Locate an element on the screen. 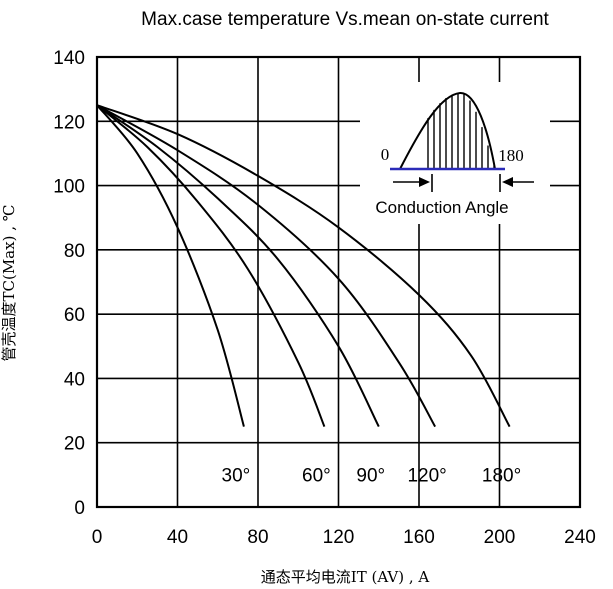 The image size is (613, 589). x-tick-label: 120 is located at coordinates (339, 537).